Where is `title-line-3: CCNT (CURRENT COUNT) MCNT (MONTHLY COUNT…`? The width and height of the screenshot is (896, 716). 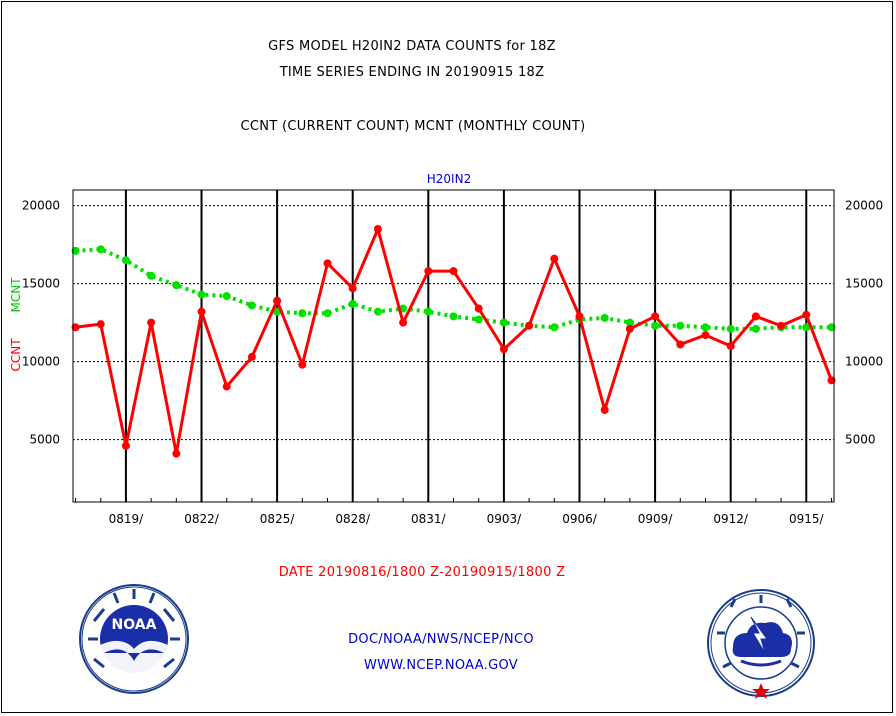 title-line-3: CCNT (CURRENT COUNT) MCNT (MONTHLY COUNT… is located at coordinates (413, 126).